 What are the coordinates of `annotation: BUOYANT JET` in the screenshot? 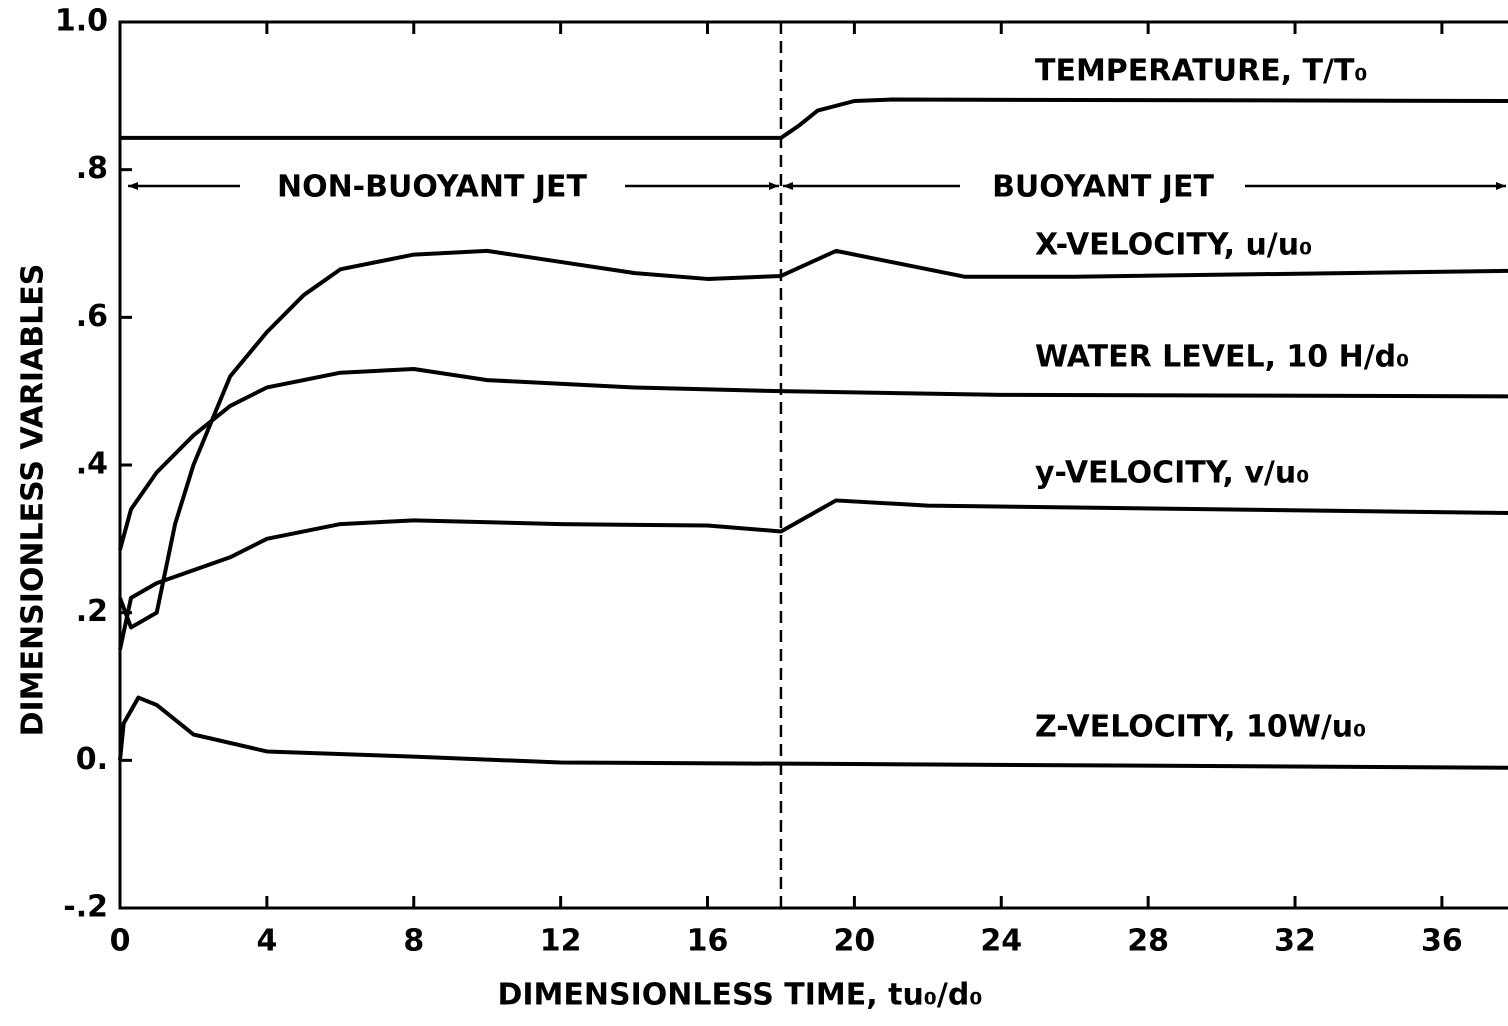 It's located at (1103, 187).